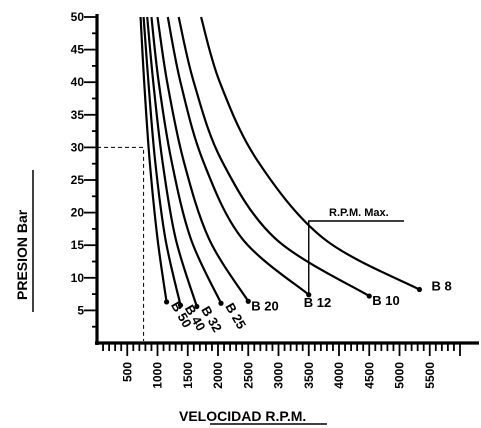  I want to click on reference-guide-line, so click(121, 243).